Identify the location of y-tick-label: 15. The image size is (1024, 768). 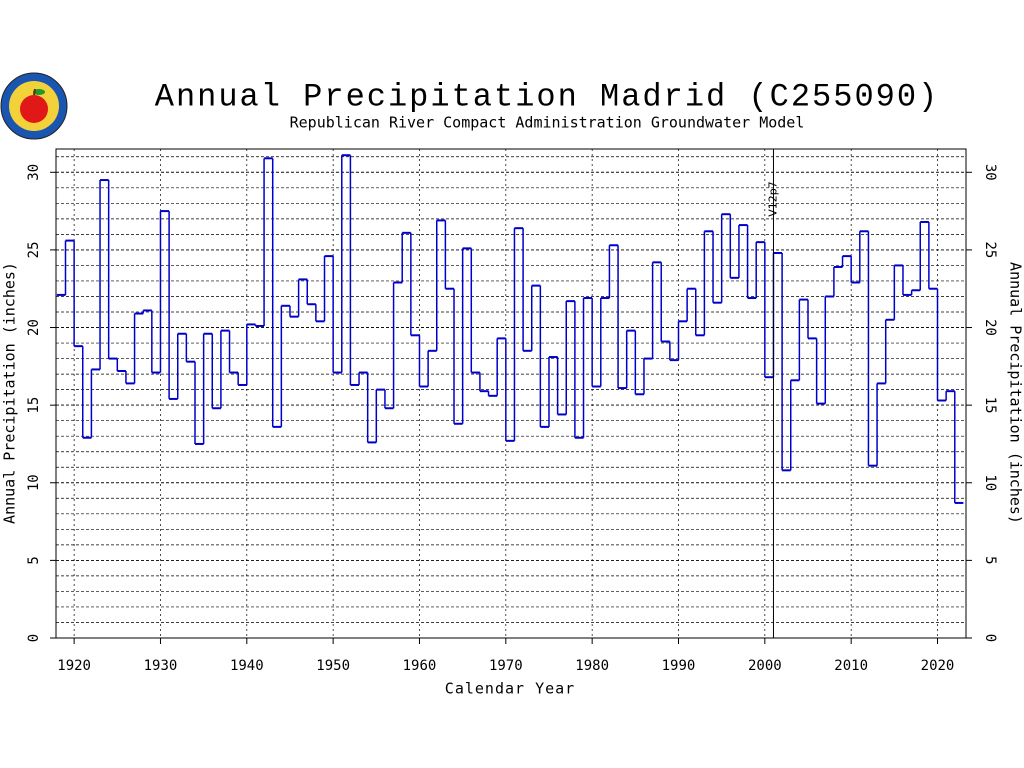
(34, 405).